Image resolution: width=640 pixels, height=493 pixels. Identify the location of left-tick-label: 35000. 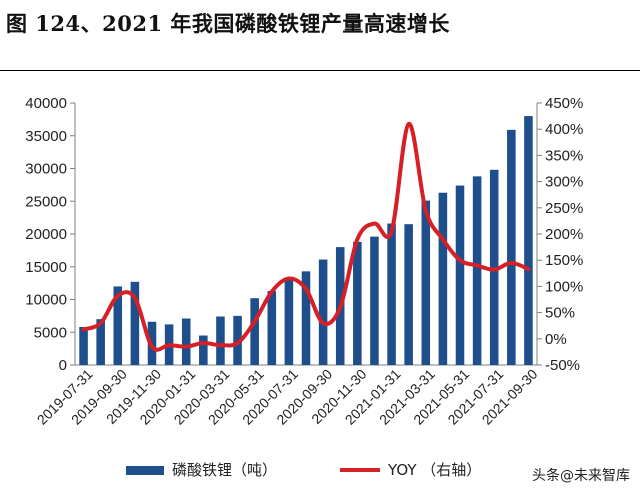
(46, 136).